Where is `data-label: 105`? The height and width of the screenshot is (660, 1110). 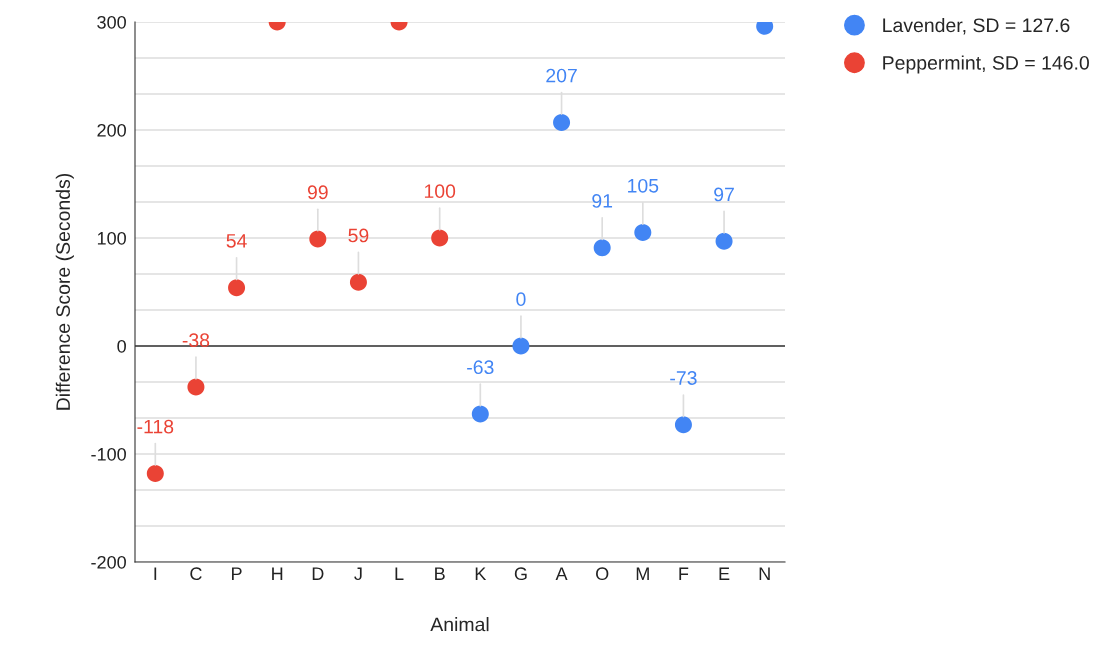
data-label: 105 is located at coordinates (643, 185).